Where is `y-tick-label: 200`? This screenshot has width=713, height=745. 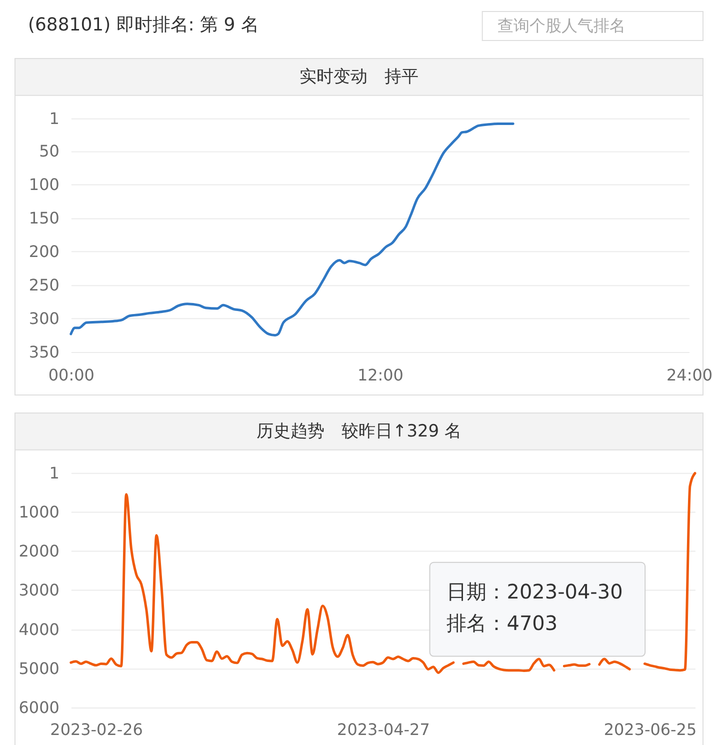
y-tick-label: 200 is located at coordinates (44, 252).